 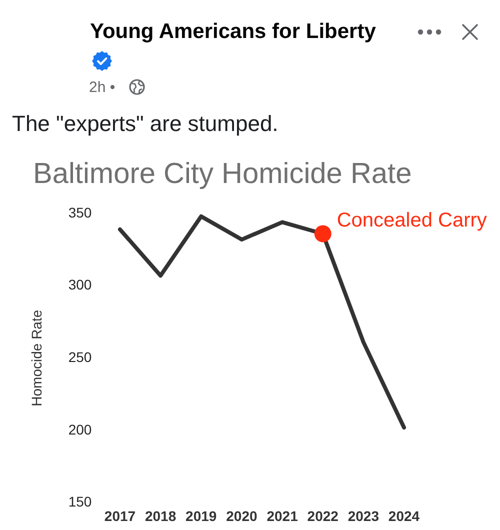 What do you see at coordinates (160, 516) in the screenshot?
I see `x-tick-label: 2018` at bounding box center [160, 516].